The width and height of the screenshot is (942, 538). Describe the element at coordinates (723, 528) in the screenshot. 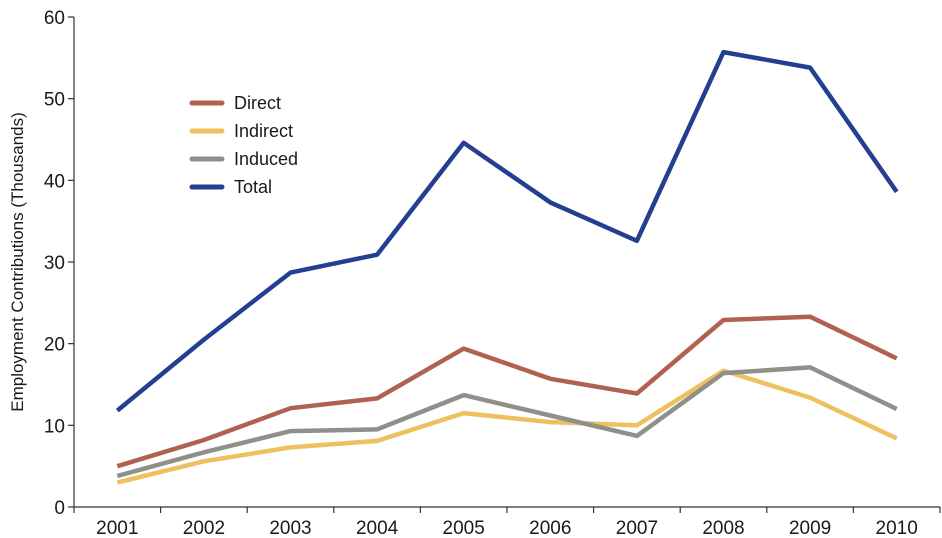

I see `x-tick-label: 2008` at that location.